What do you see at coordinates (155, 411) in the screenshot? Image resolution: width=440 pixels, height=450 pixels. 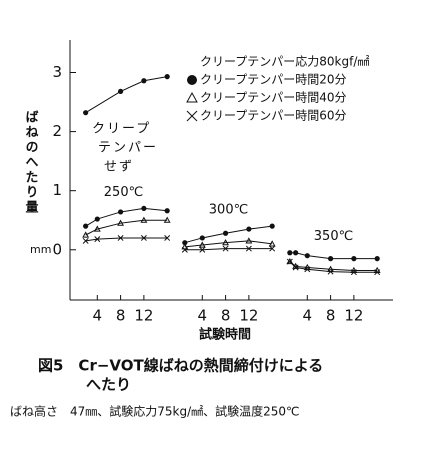 I see `note: ばね高さ 47㎜、試験応力75kg/㎟、試験温度250℃` at bounding box center [155, 411].